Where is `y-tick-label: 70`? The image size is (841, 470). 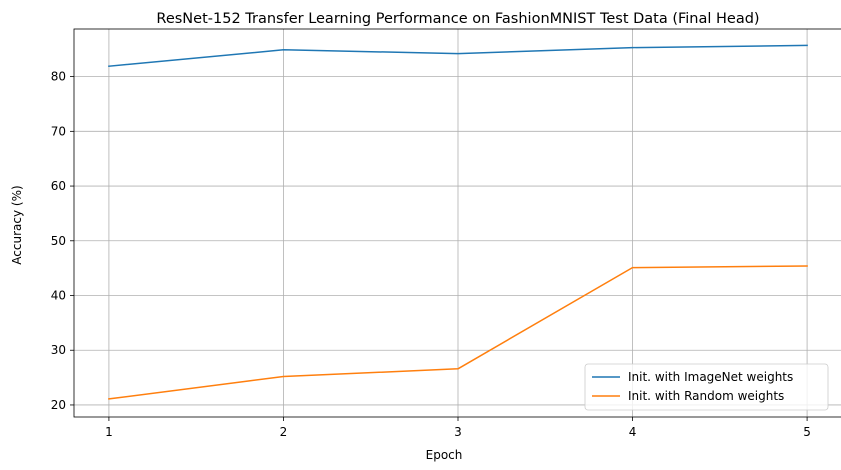 y-tick-label: 70 is located at coordinates (58, 131).